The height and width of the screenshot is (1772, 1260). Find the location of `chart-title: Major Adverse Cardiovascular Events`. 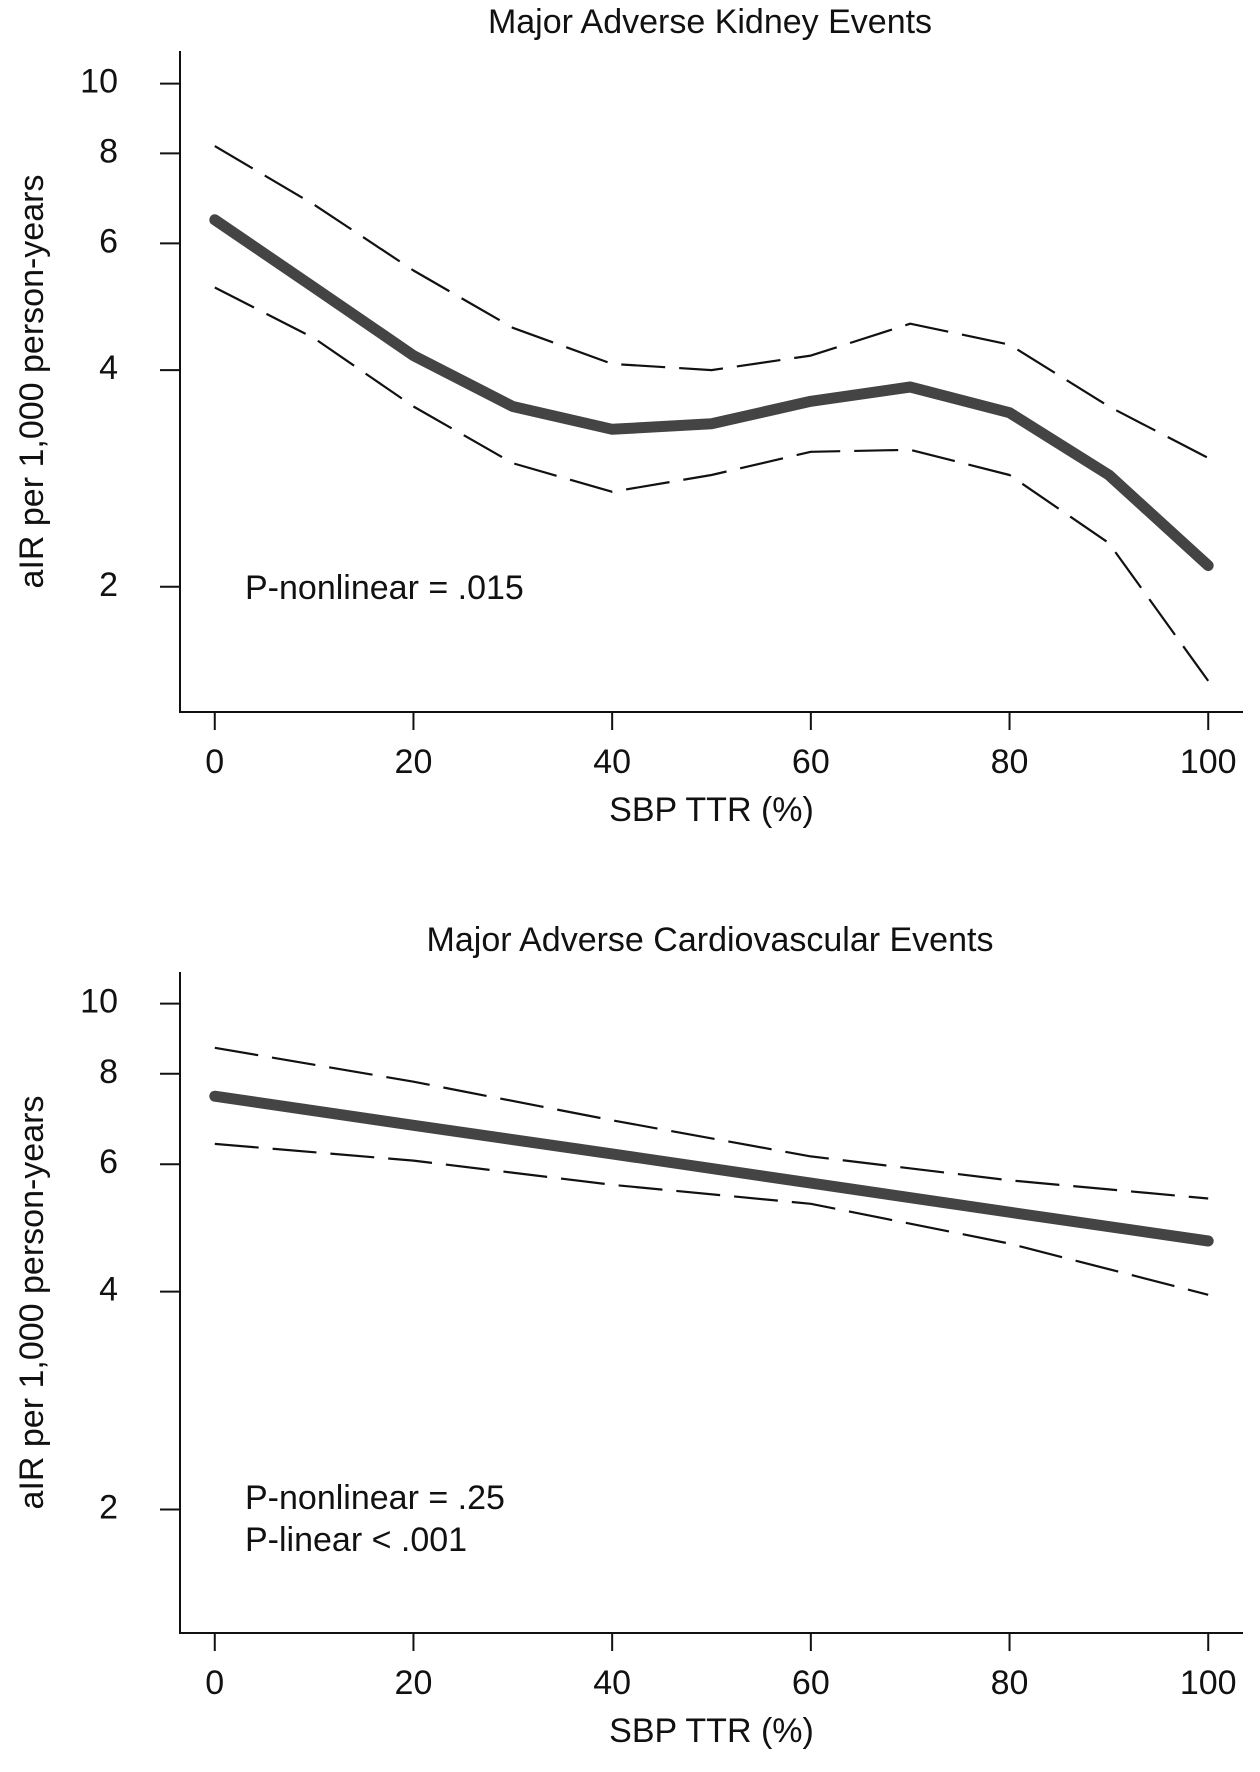

chart-title: Major Adverse Cardiovascular Events is located at coordinates (710, 940).